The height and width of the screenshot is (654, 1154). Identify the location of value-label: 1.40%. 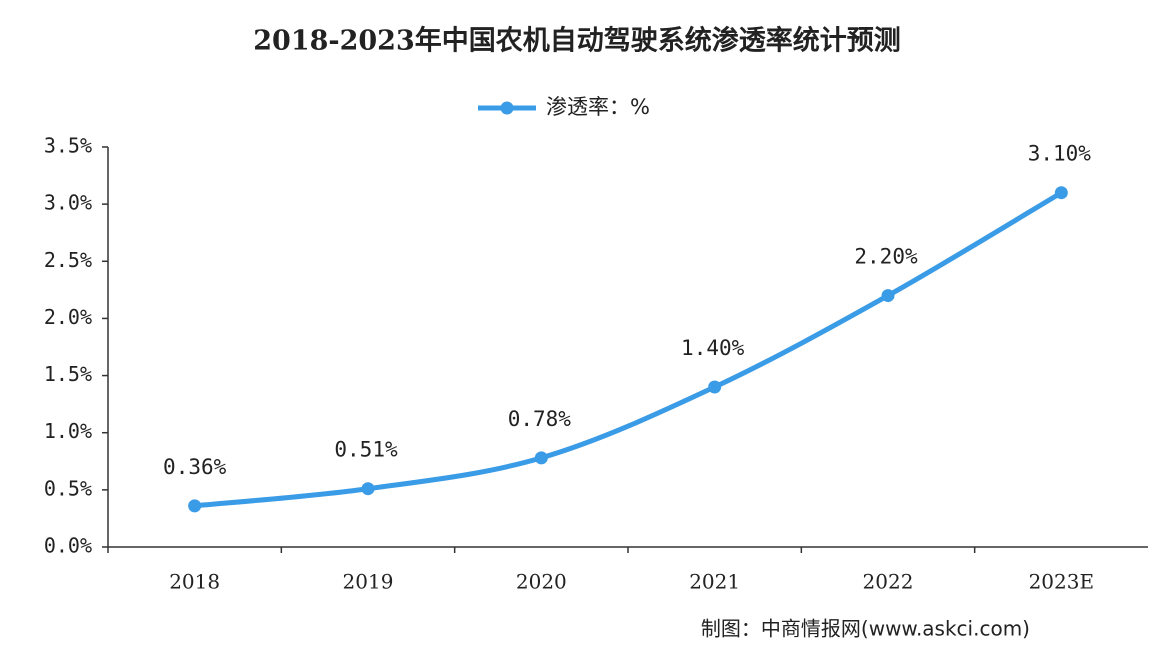
(713, 348).